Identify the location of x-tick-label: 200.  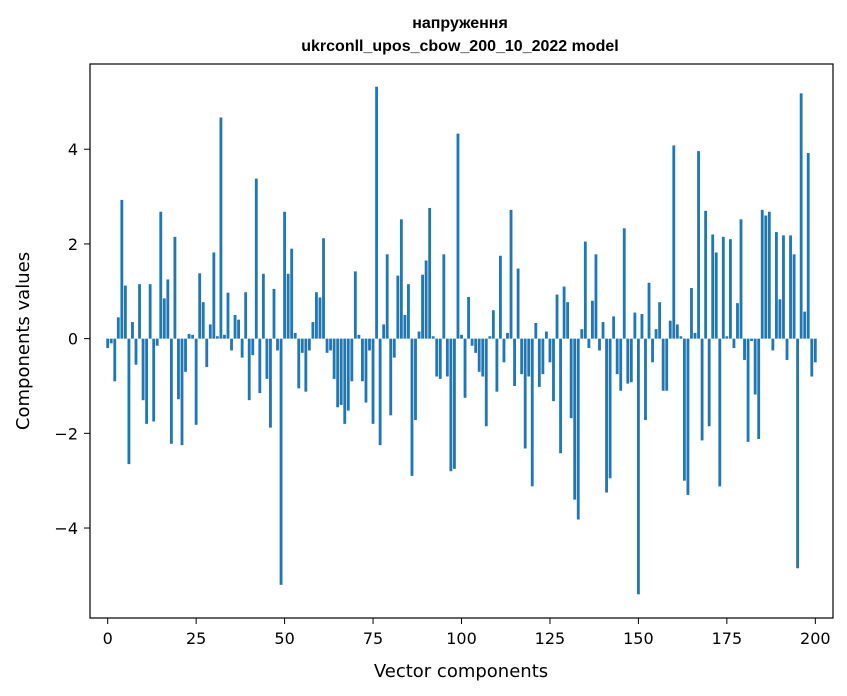
(815, 638).